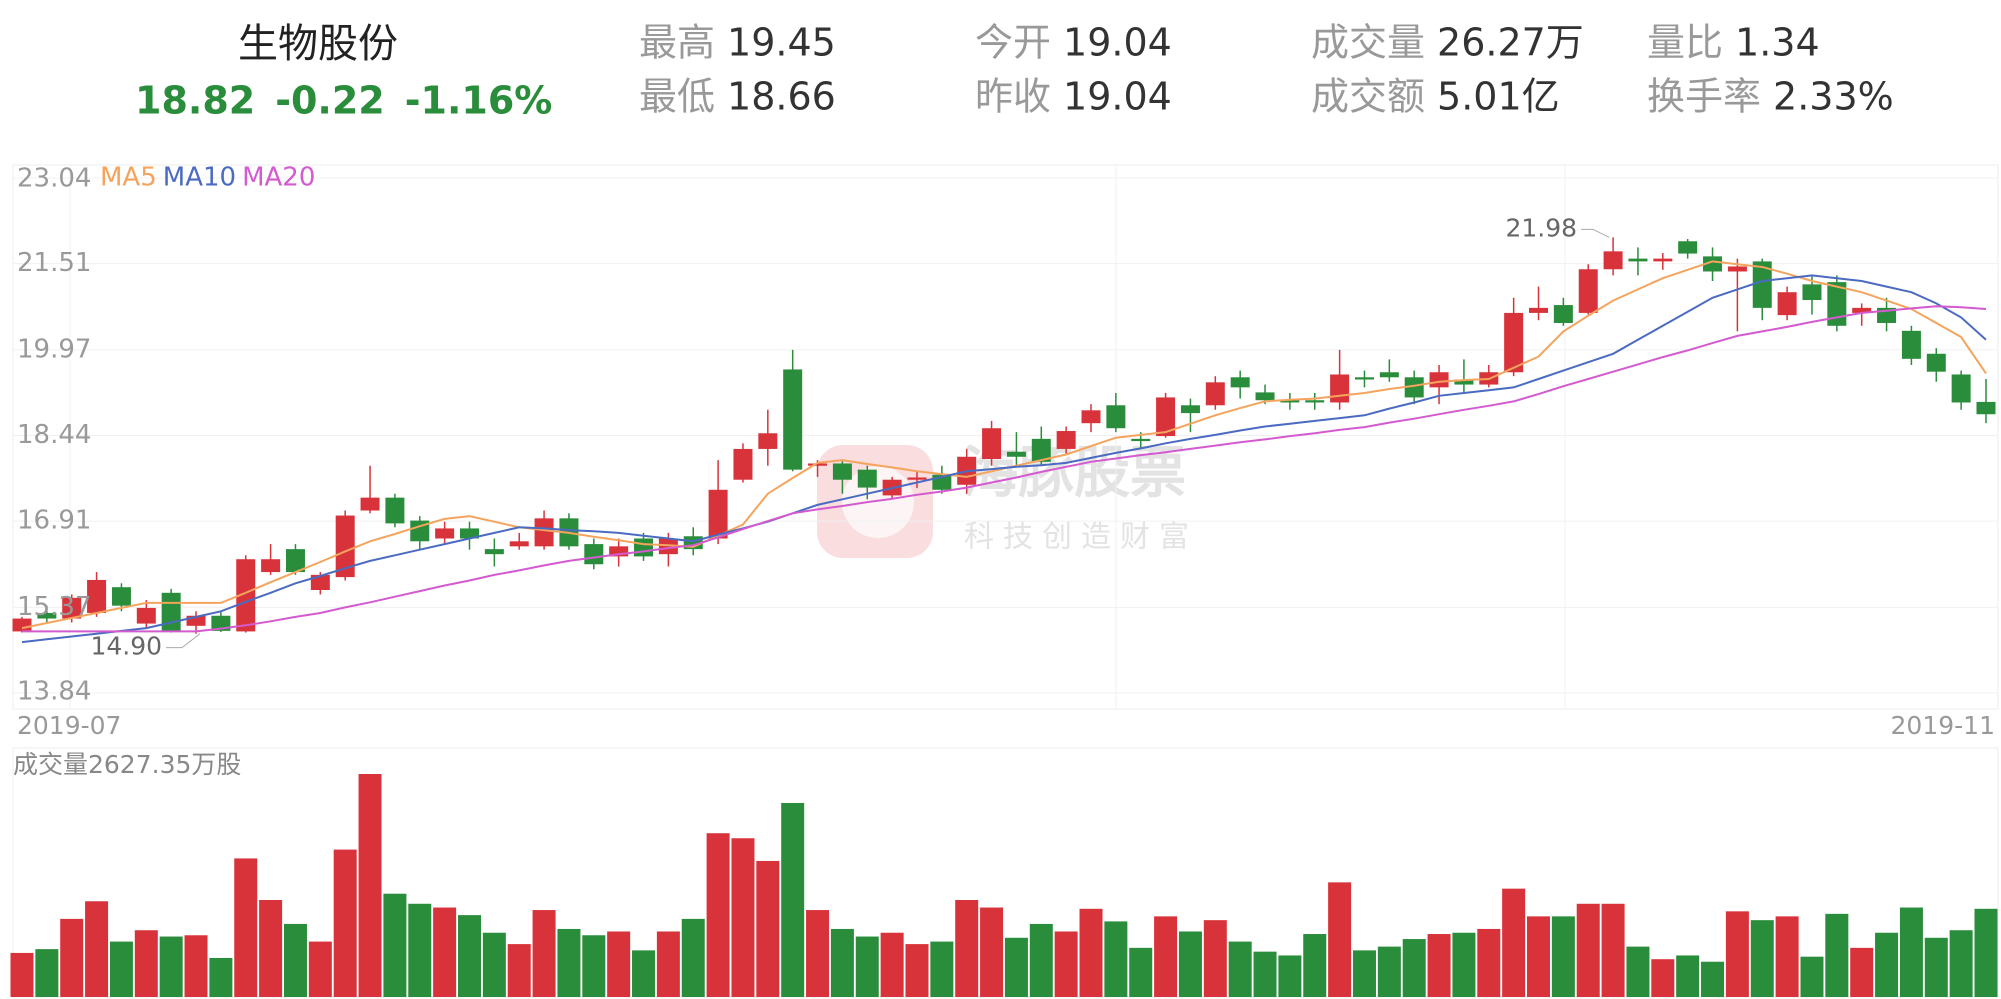  Describe the element at coordinates (878, 502) in the screenshot. I see `watermark-logo-inner` at that location.